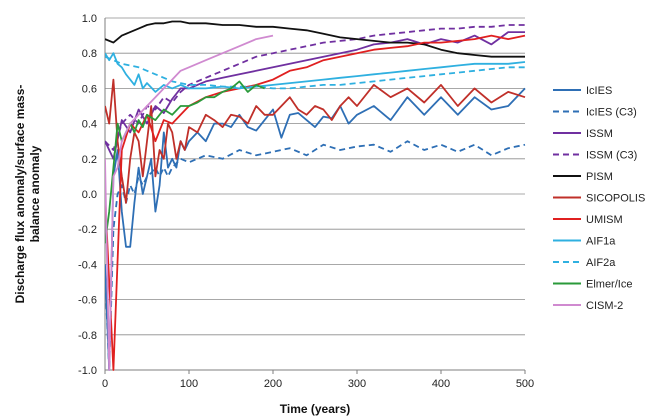 This screenshot has height=419, width=655. What do you see at coordinates (87, 371) in the screenshot?
I see `y-tick-label: -1.0` at bounding box center [87, 371].